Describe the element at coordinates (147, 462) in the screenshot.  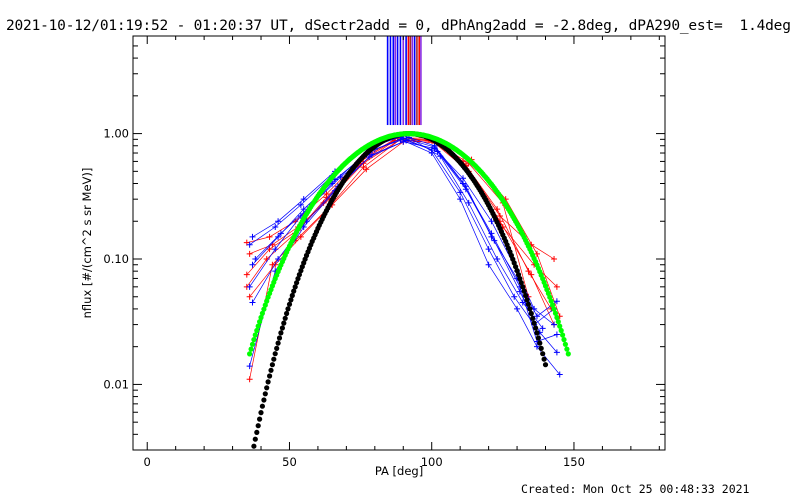
I see `x-tick-label-0: 0` at that location.